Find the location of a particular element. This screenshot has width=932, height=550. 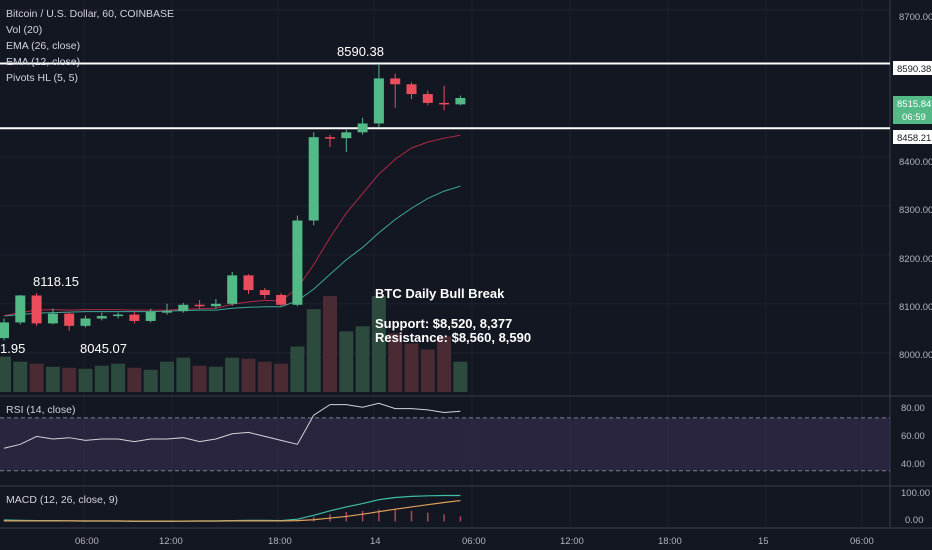

pivot-high-label: 8590.38 is located at coordinates (360, 51).